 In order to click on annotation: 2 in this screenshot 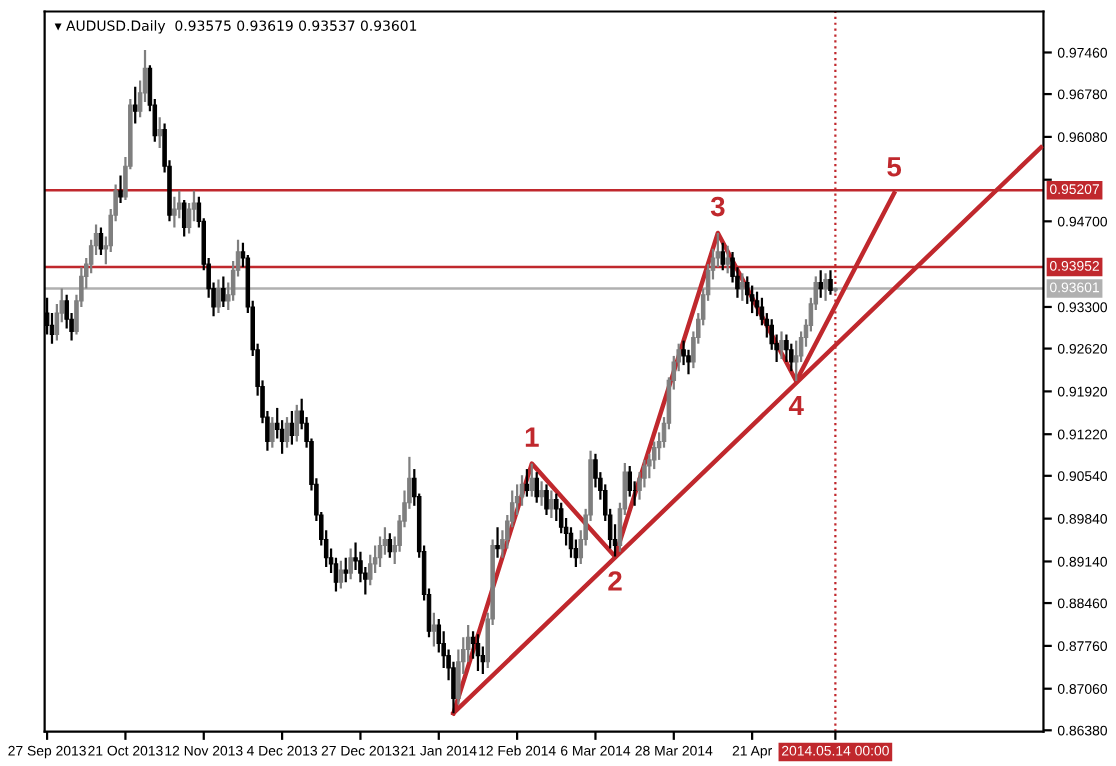, I will do `click(615, 581)`.